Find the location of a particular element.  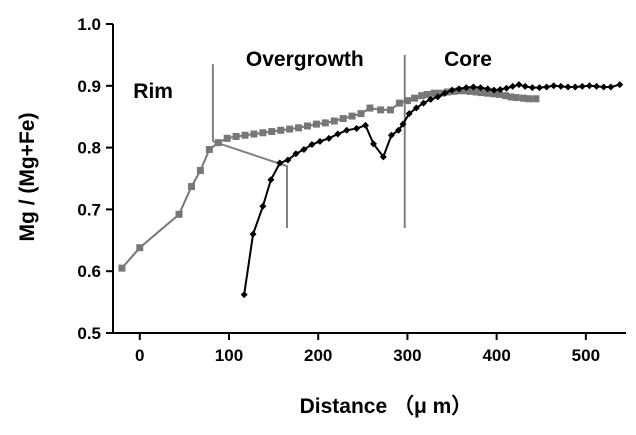

region-label-core: Core is located at coordinates (468, 59).